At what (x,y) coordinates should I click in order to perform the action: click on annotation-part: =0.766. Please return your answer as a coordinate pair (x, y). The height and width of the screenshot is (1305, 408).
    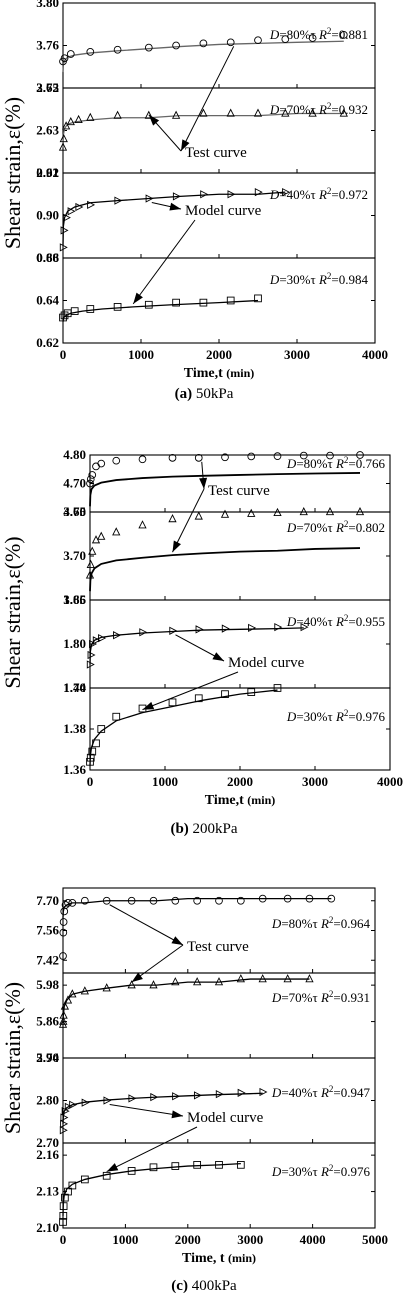
    Looking at the image, I should click on (366, 463).